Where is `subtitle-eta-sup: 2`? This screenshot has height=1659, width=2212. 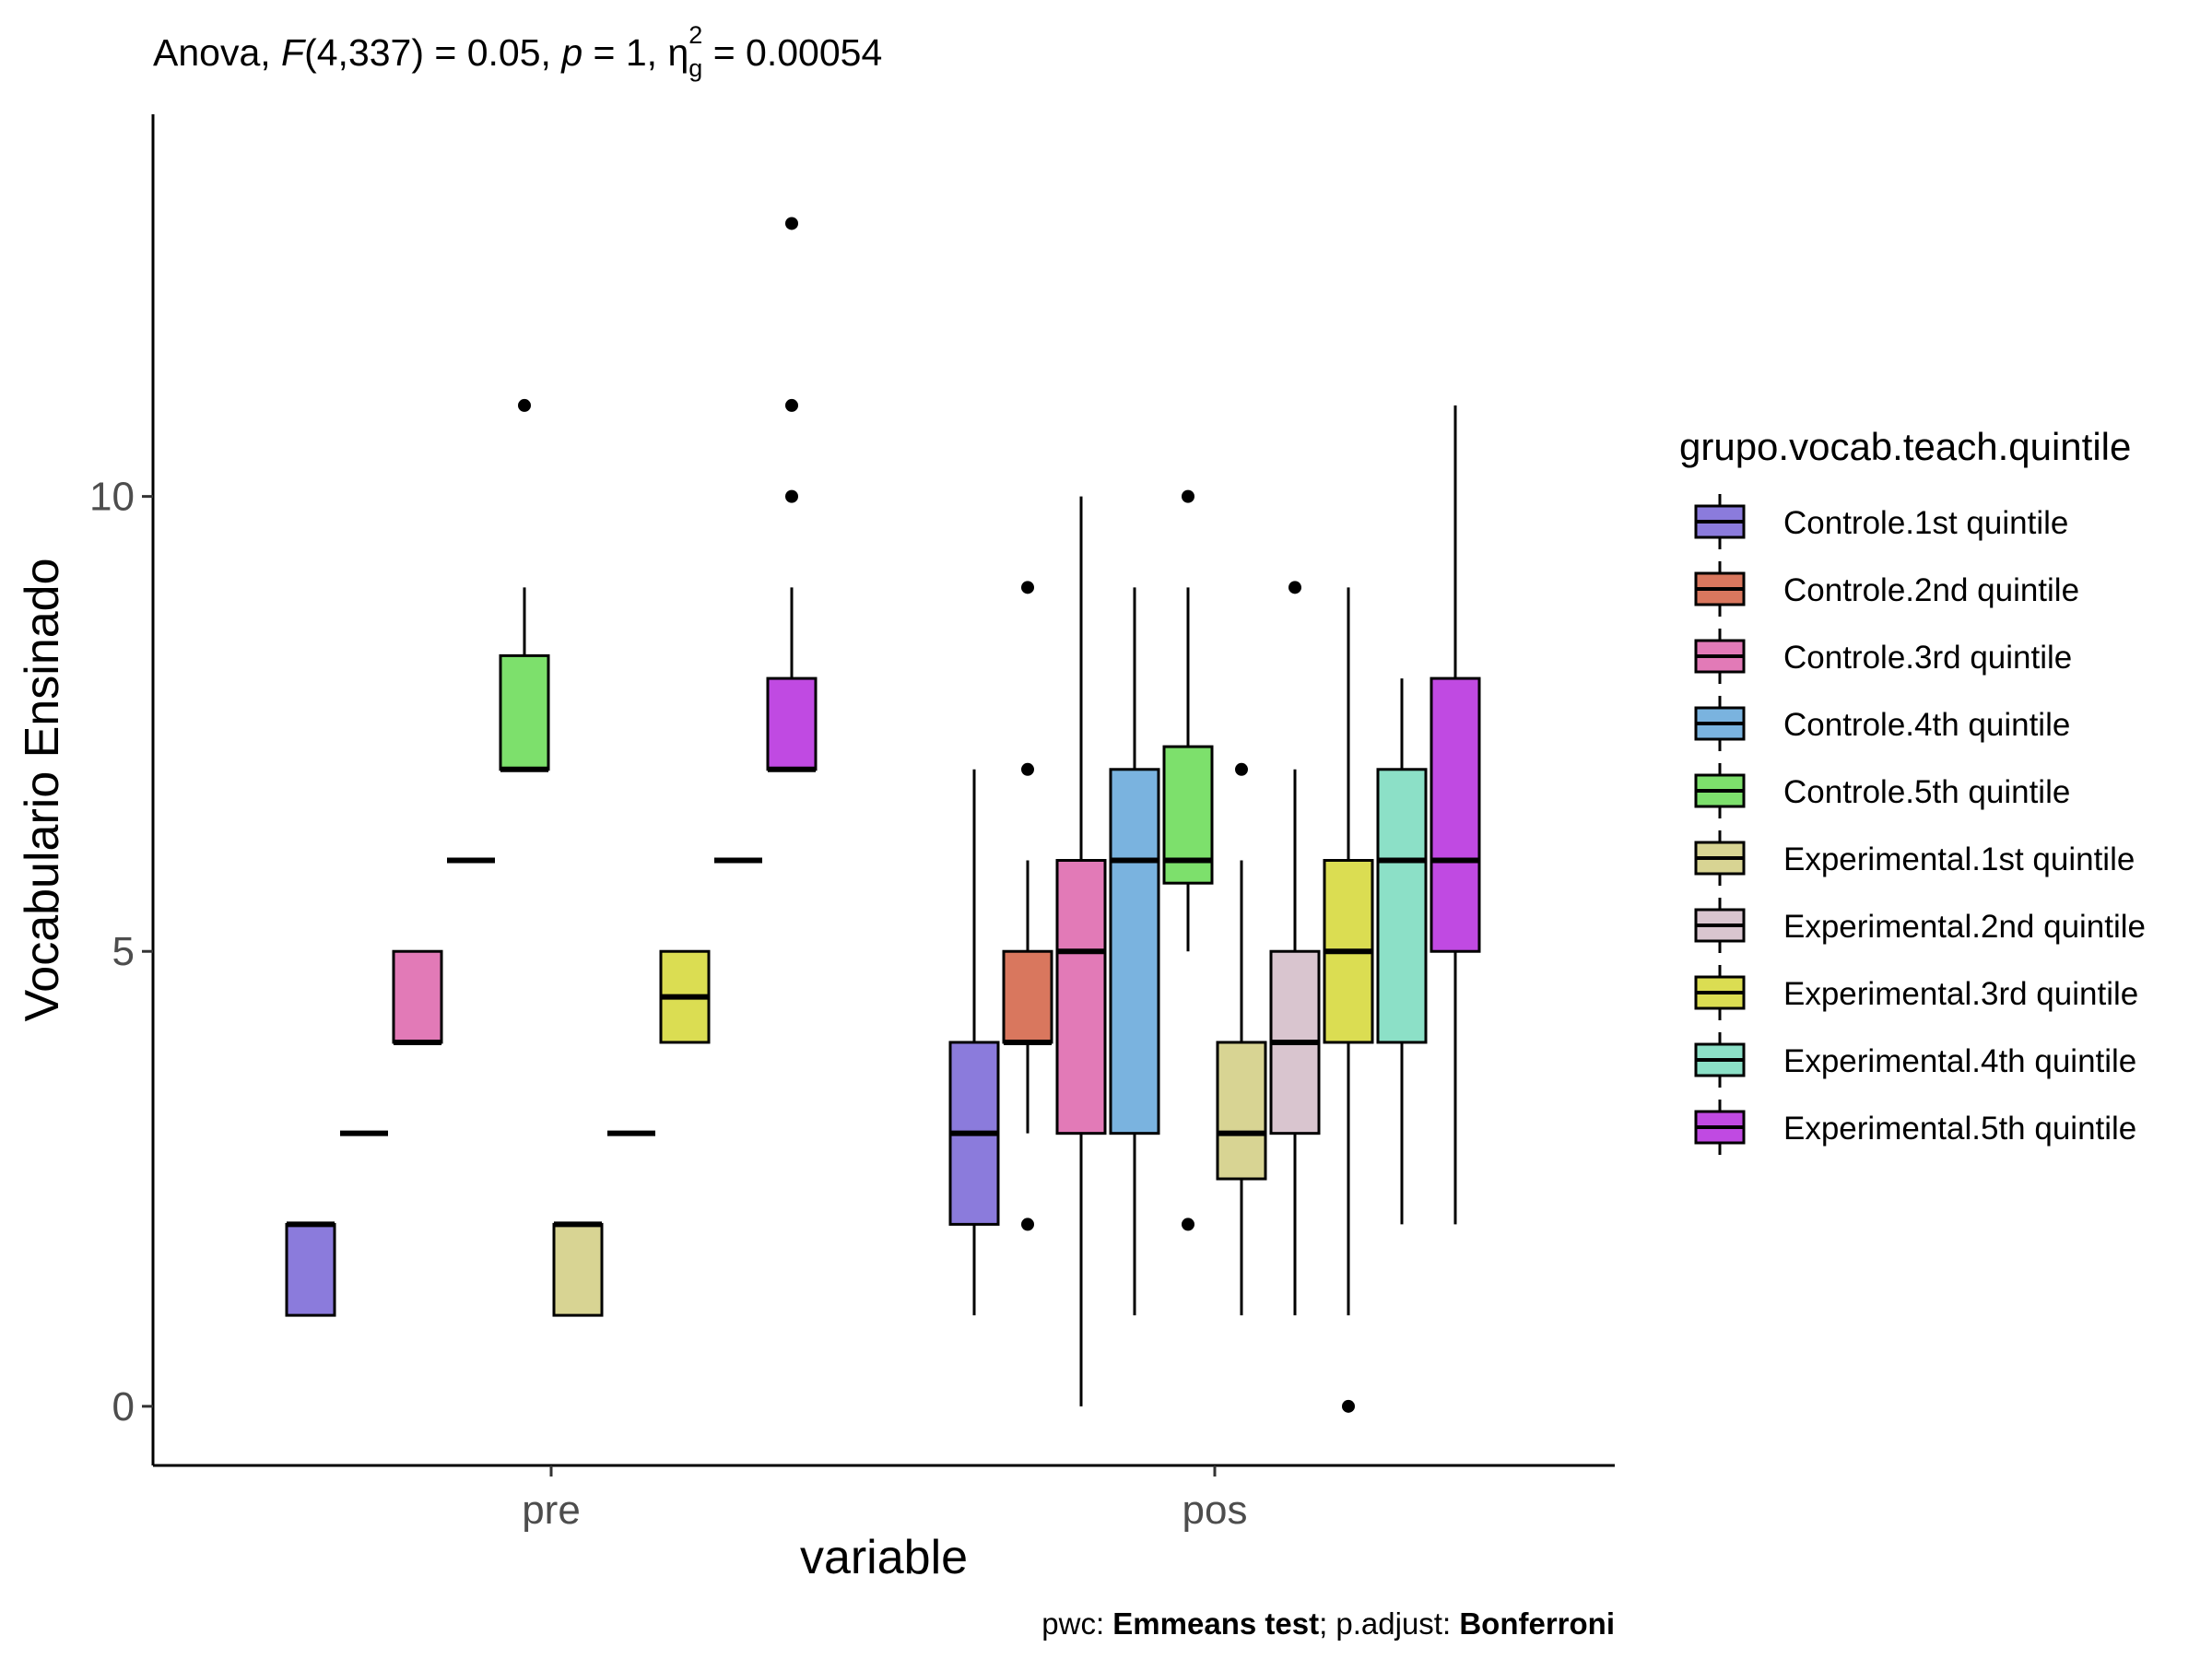
subtitle-eta-sup: 2 is located at coordinates (695, 35).